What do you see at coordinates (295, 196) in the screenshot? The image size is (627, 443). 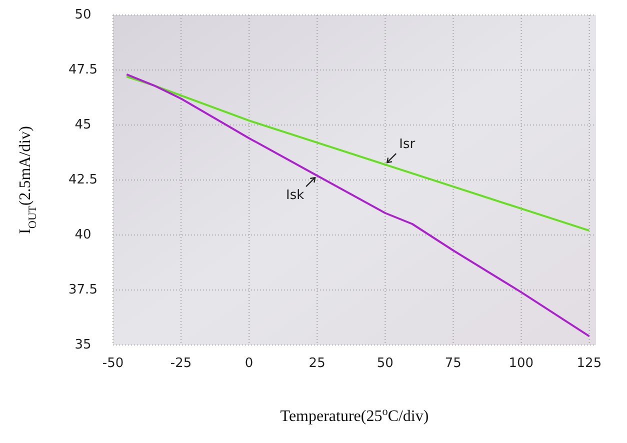 I see `annotation: Isk` at bounding box center [295, 196].